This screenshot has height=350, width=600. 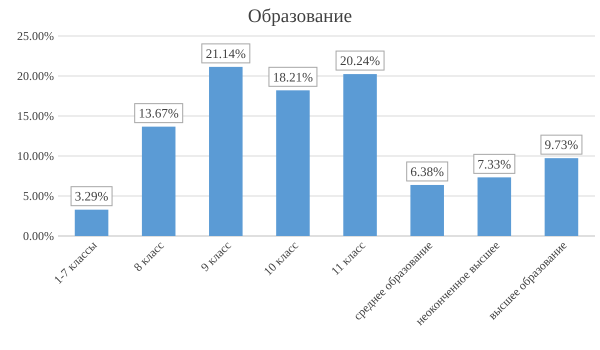 I want to click on chart-title: Образование, so click(x=300, y=16).